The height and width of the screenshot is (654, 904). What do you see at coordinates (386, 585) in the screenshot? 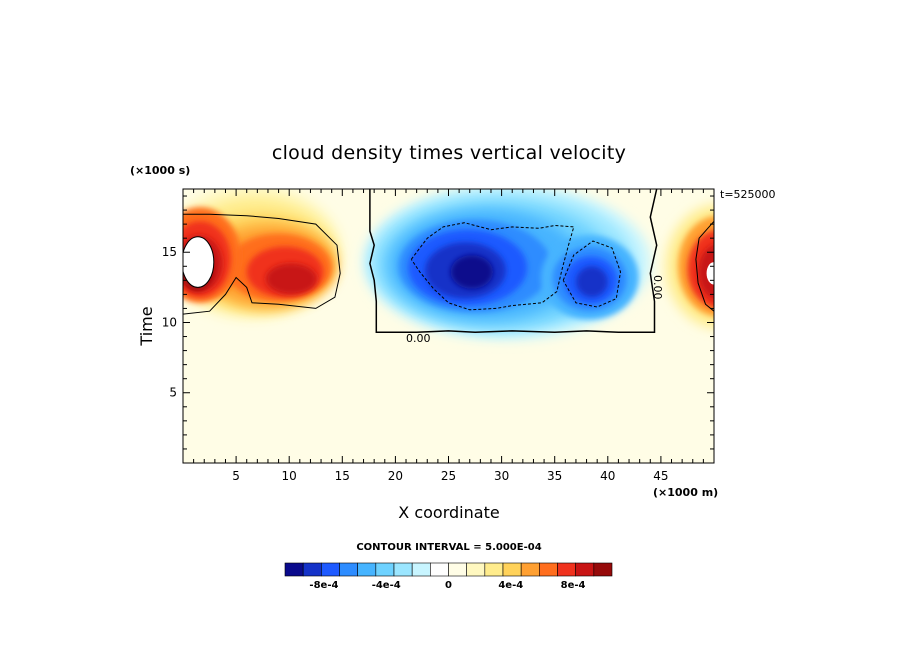
I see `colorbar-tick-label-1: -4e-4` at bounding box center [386, 585].